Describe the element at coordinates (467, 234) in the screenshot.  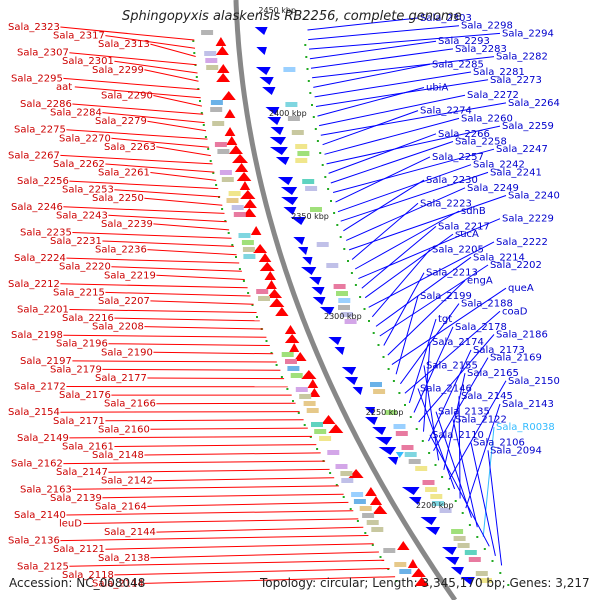
I see `gene-label-right: sucA` at that location.